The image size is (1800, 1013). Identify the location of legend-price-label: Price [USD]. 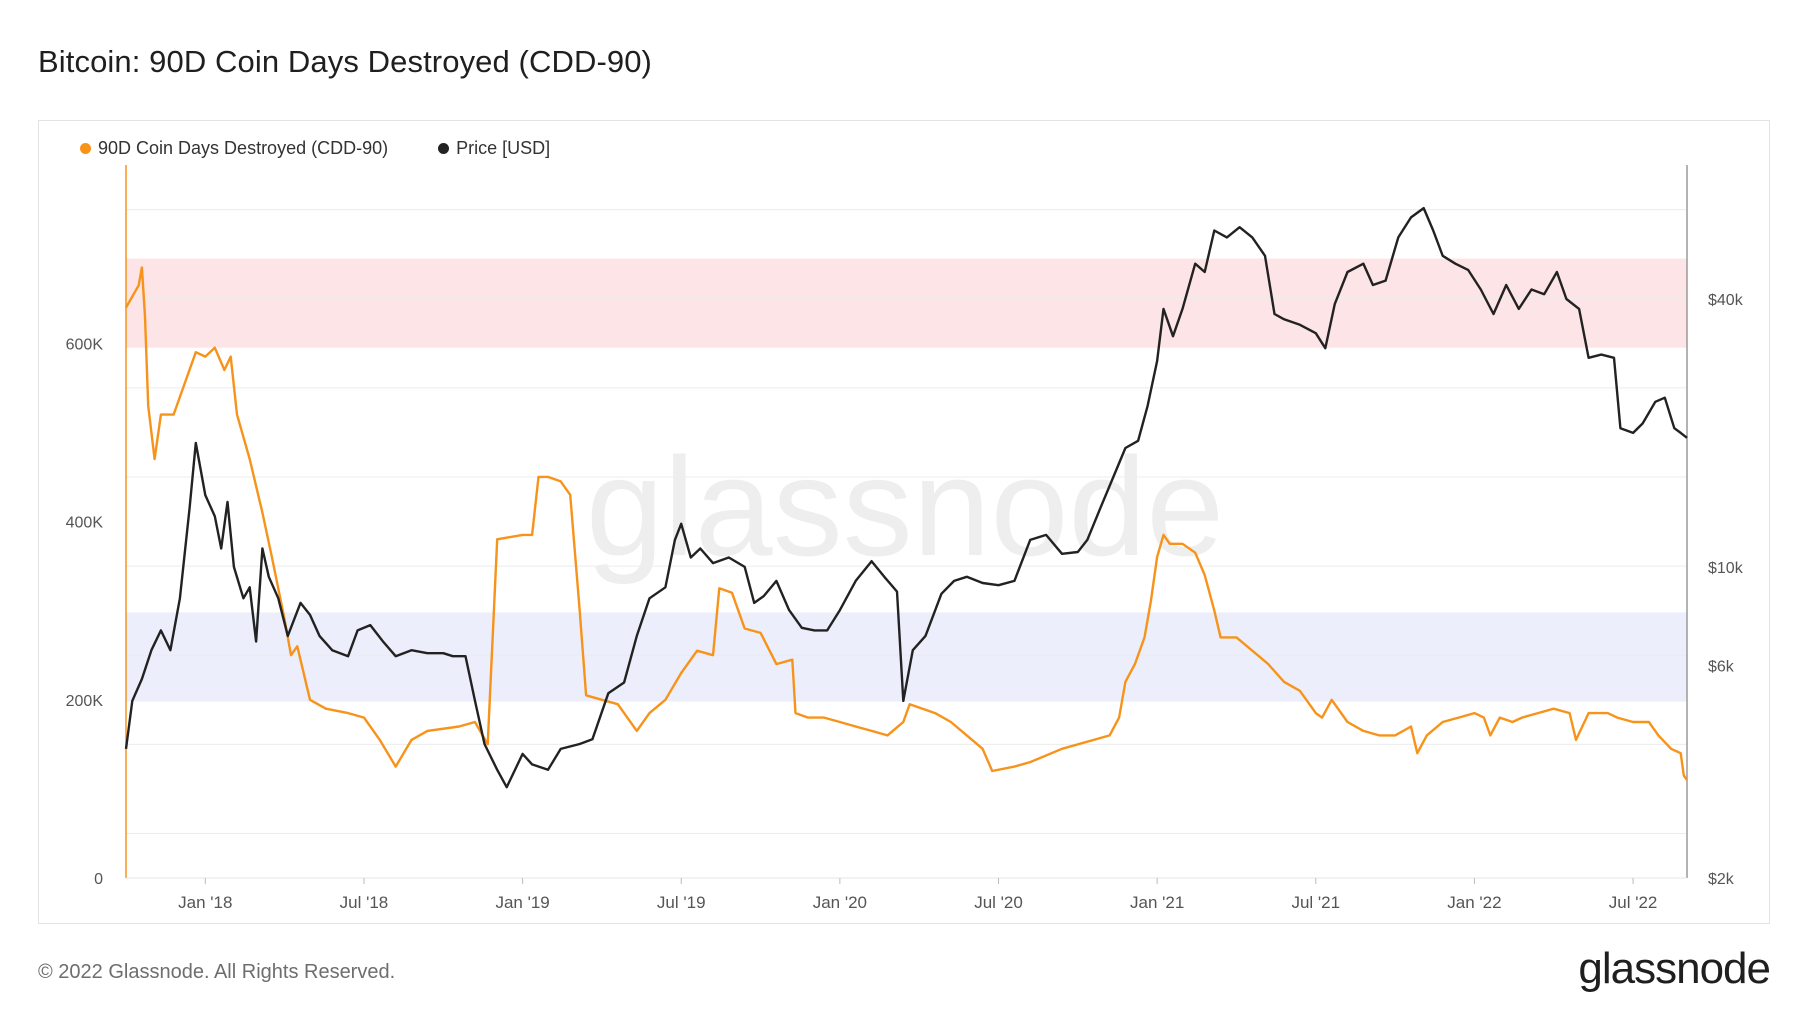
(503, 148).